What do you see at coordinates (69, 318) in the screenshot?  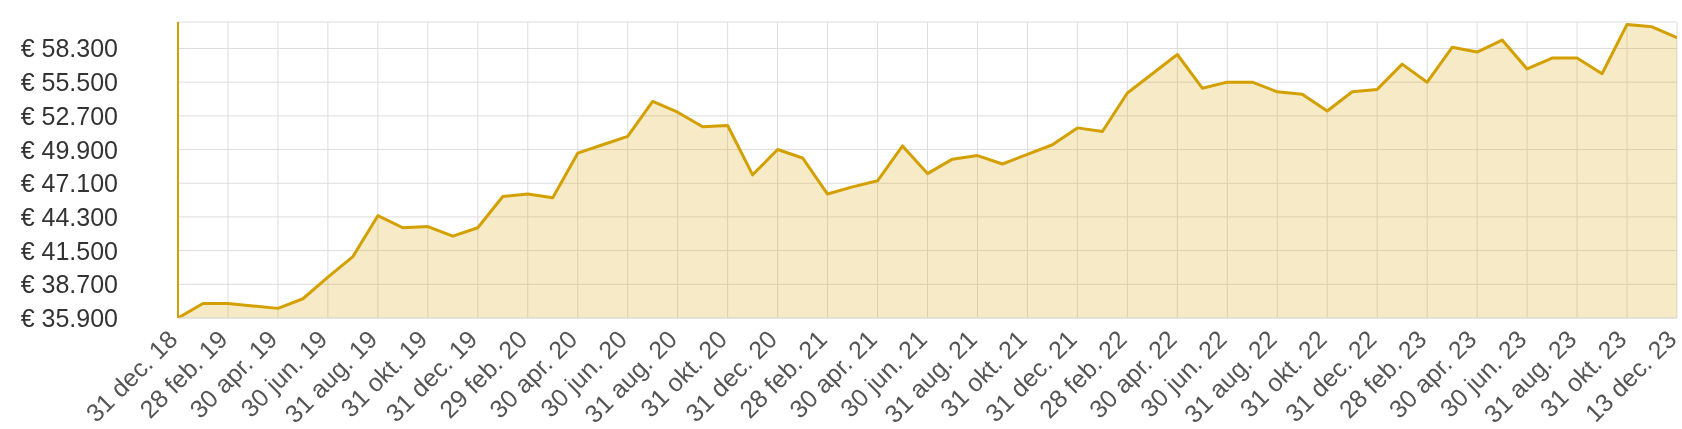 I see `y-tick-label: € 35.900` at bounding box center [69, 318].